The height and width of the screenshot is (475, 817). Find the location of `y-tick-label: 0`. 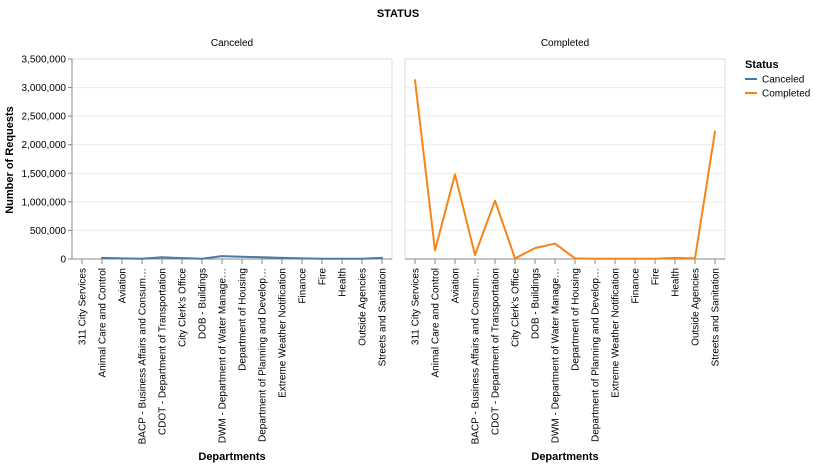

y-tick-label: 0 is located at coordinates (63, 260).